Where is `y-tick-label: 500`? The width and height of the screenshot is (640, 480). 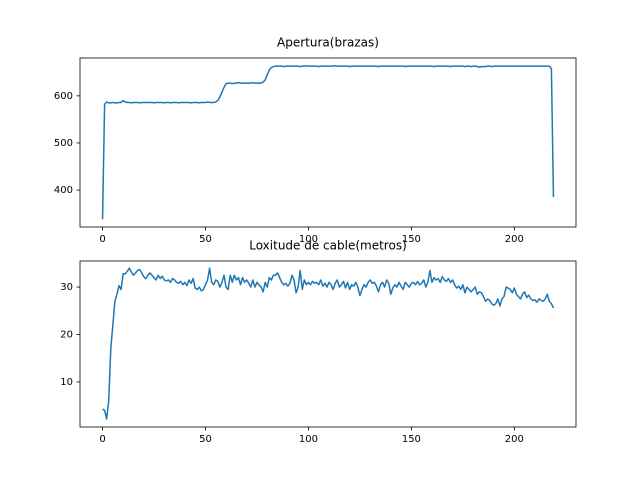
y-tick-label: 500 is located at coordinates (63, 143).